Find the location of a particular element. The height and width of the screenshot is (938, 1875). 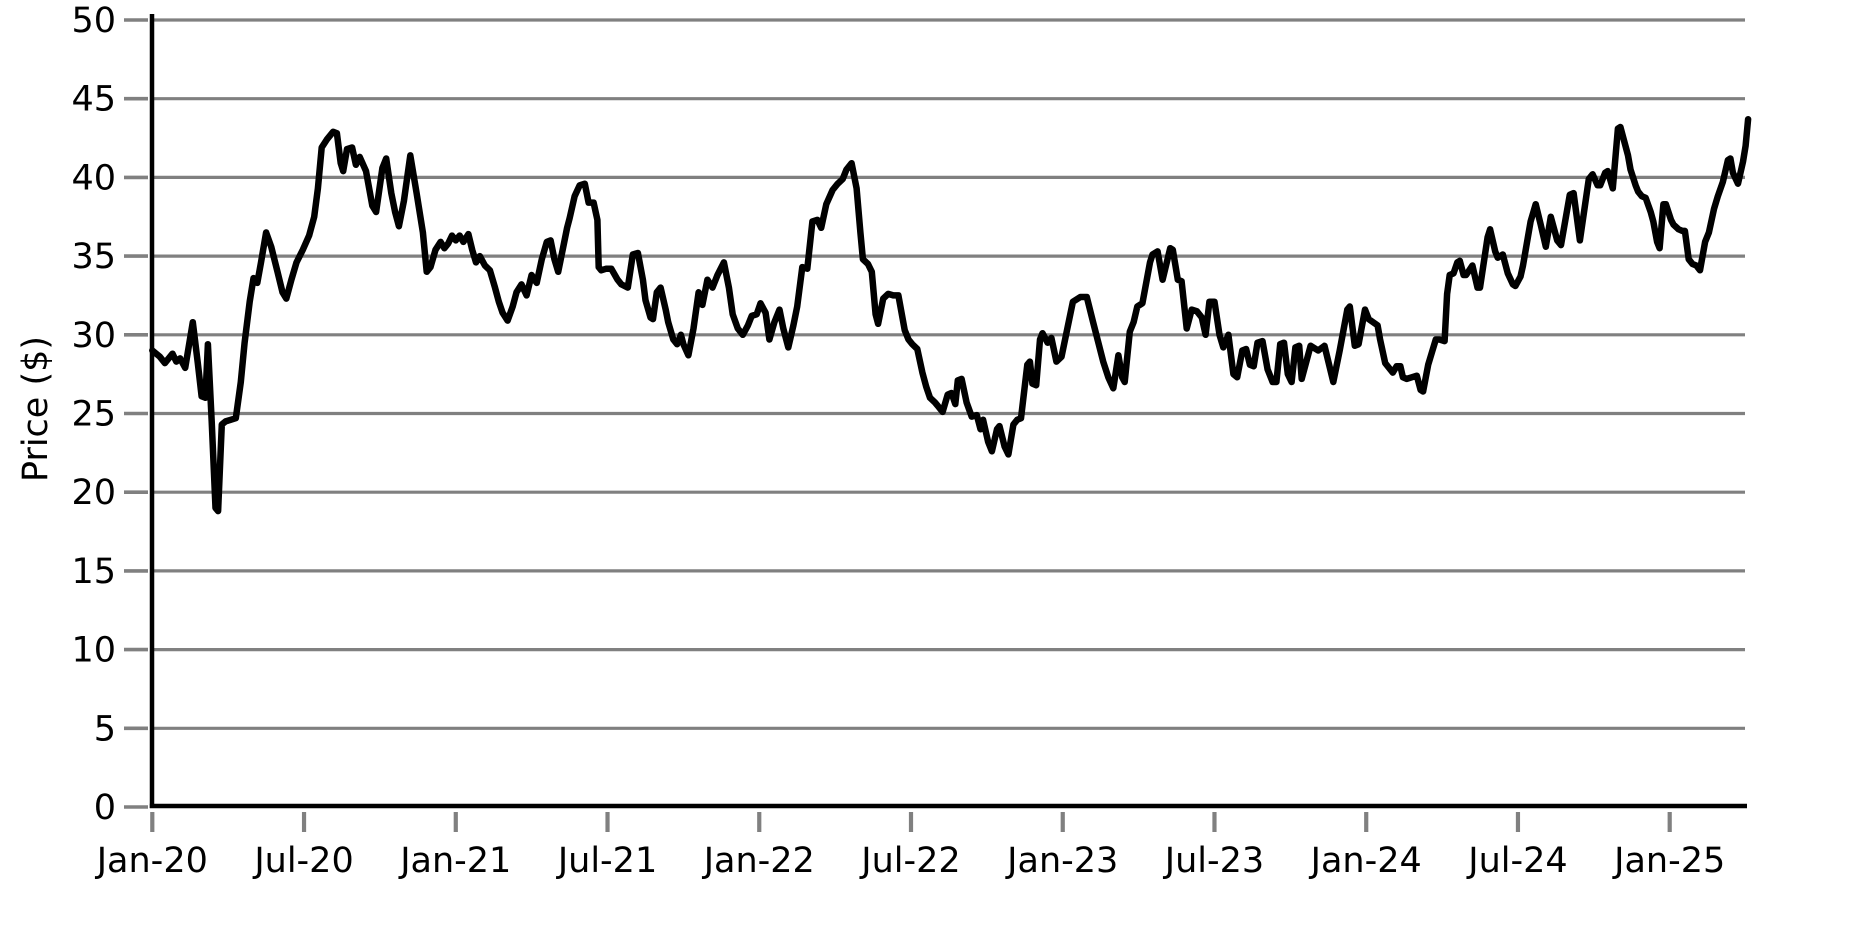

x-tick-label-Jul-24: Jul-24 is located at coordinates (1516, 861).